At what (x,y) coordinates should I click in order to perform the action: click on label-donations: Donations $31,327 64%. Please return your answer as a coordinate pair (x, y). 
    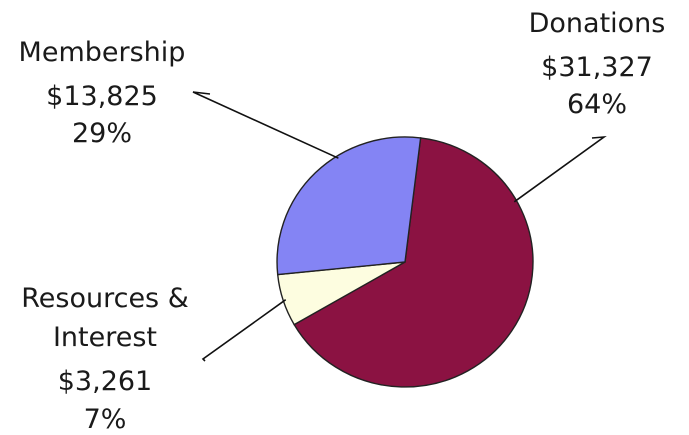
    Looking at the image, I should click on (597, 64).